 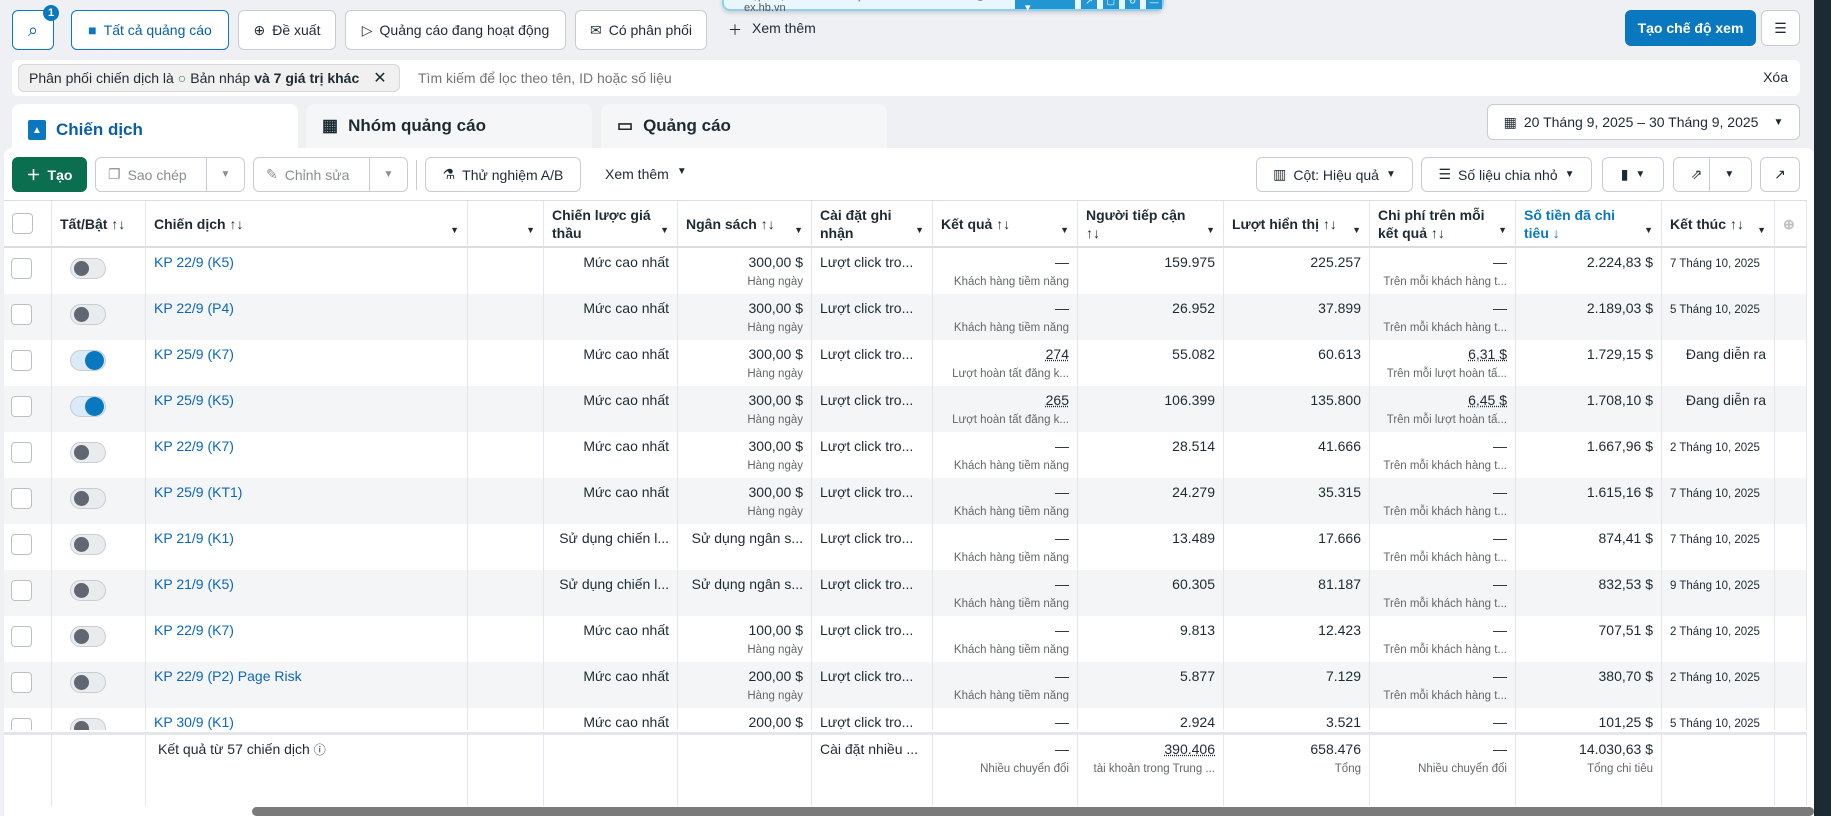 What do you see at coordinates (150, 30) in the screenshot?
I see `view-all-ads: ■ Tất cả quảng cáo` at bounding box center [150, 30].